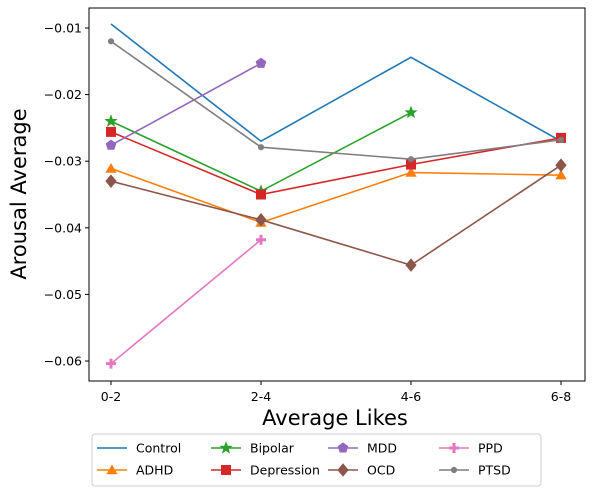 This screenshot has height=493, width=593. Describe the element at coordinates (63, 161) in the screenshot. I see `y-tick-label: −0.03` at that location.